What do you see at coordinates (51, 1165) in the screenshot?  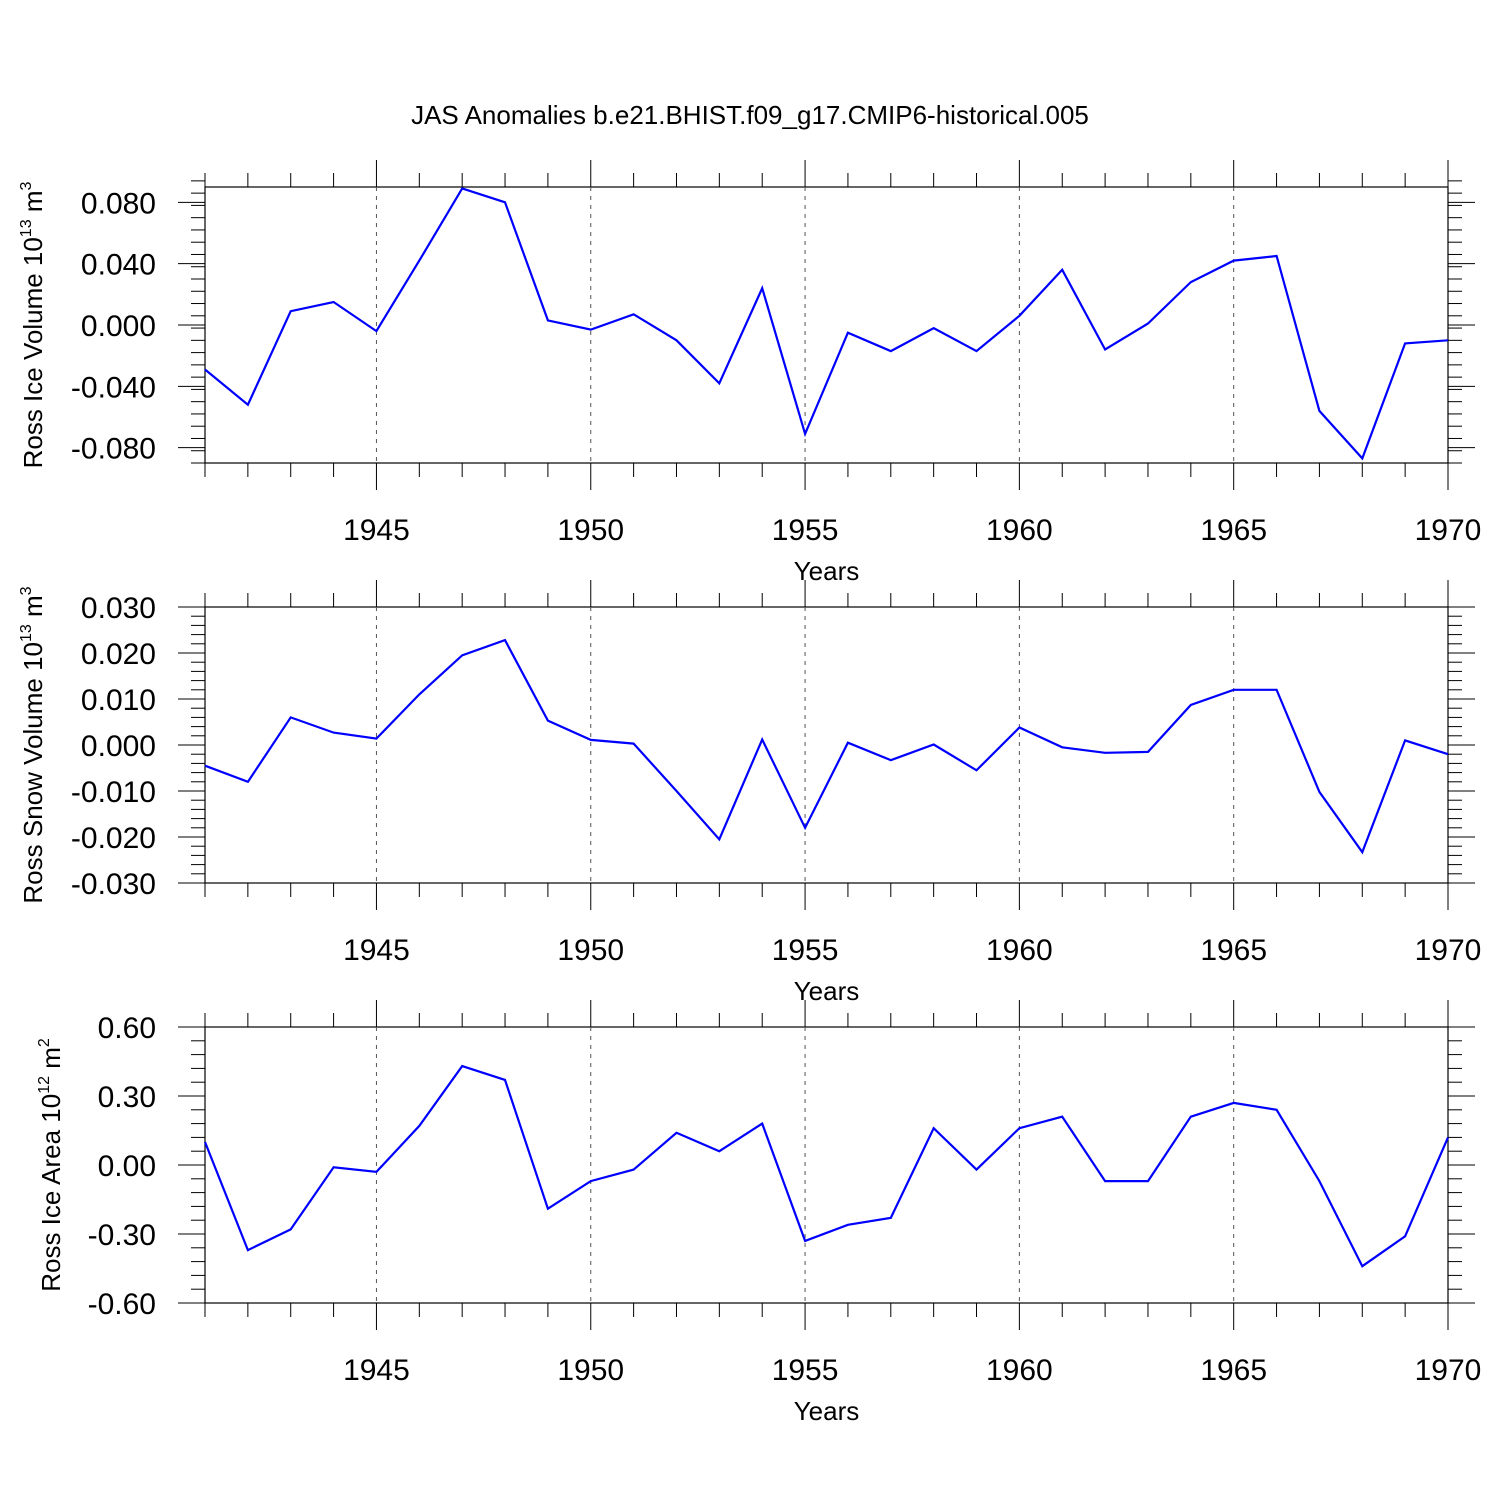 I see `y-axis-title: Ross Ice Area 1012 m2` at bounding box center [51, 1165].